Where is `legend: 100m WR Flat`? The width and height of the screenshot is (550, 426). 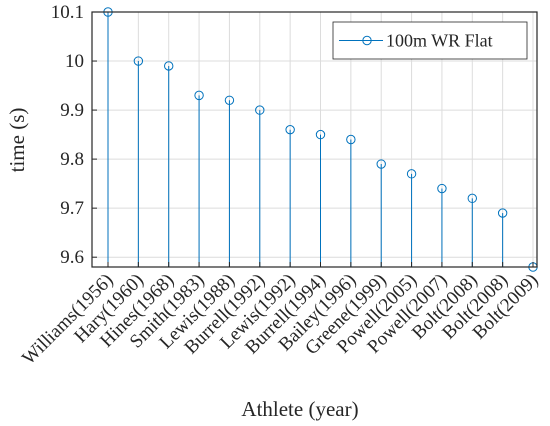
legend: 100m WR Flat is located at coordinates (430, 40).